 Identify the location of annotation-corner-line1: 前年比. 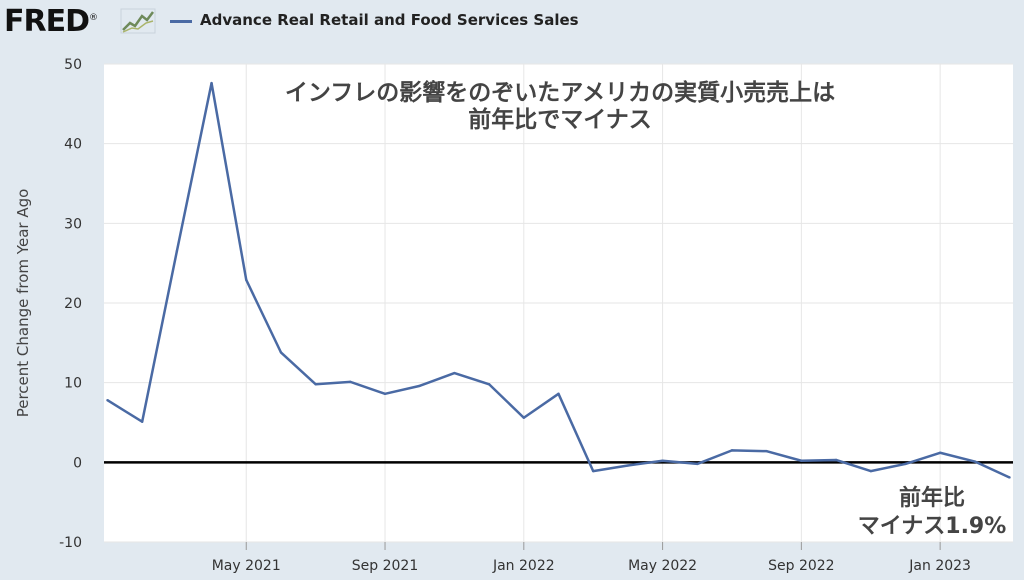
(932, 498).